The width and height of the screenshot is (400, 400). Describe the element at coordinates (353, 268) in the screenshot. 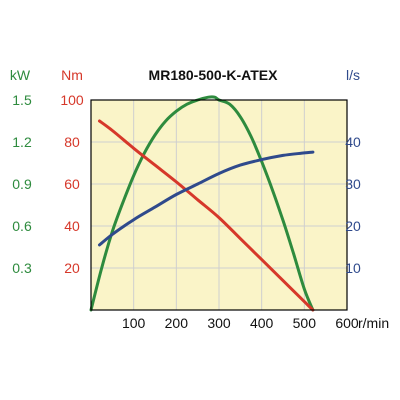

I see `flow-tick-label: 10` at that location.